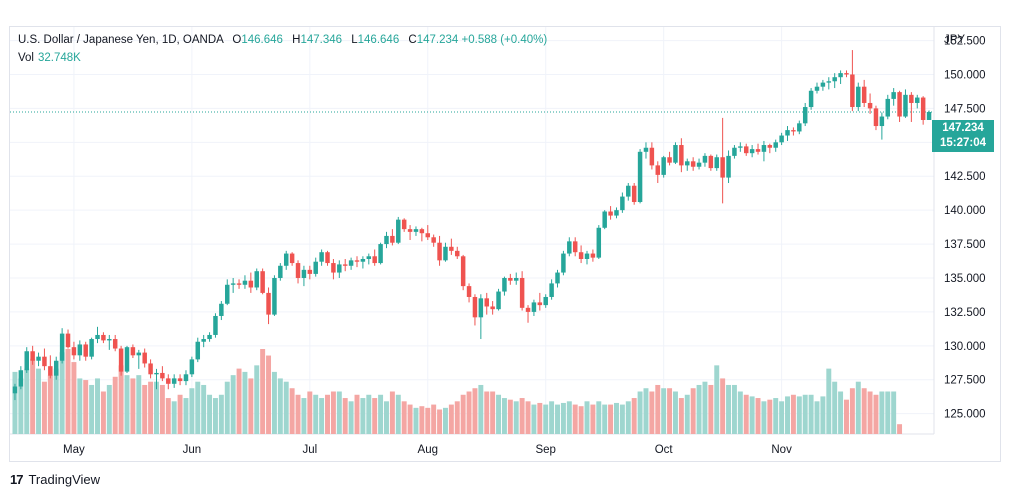 This screenshot has width=1012, height=498. What do you see at coordinates (965, 42) in the screenshot?
I see `y-tick-label: 152.500` at bounding box center [965, 42].